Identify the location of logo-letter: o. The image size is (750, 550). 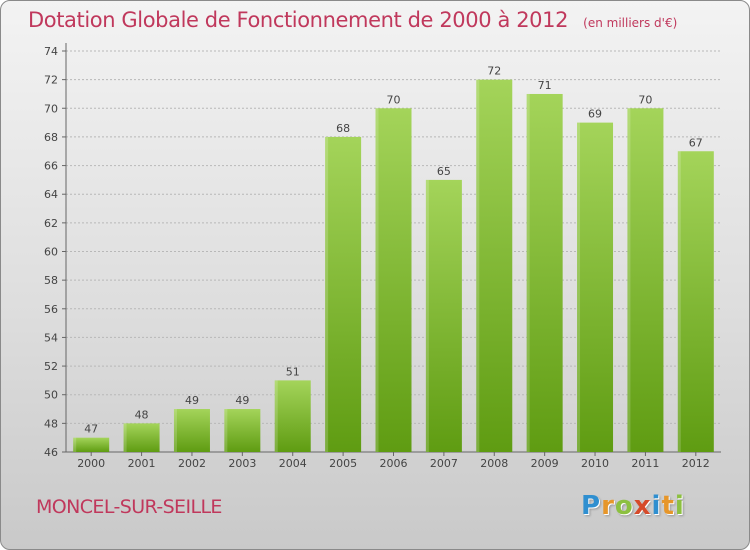
(624, 506).